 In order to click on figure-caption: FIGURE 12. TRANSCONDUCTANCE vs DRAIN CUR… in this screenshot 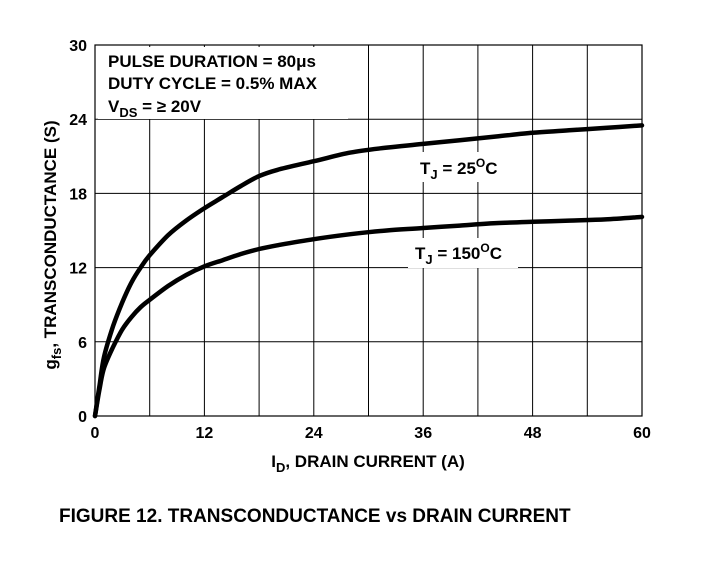, I will do `click(315, 516)`.